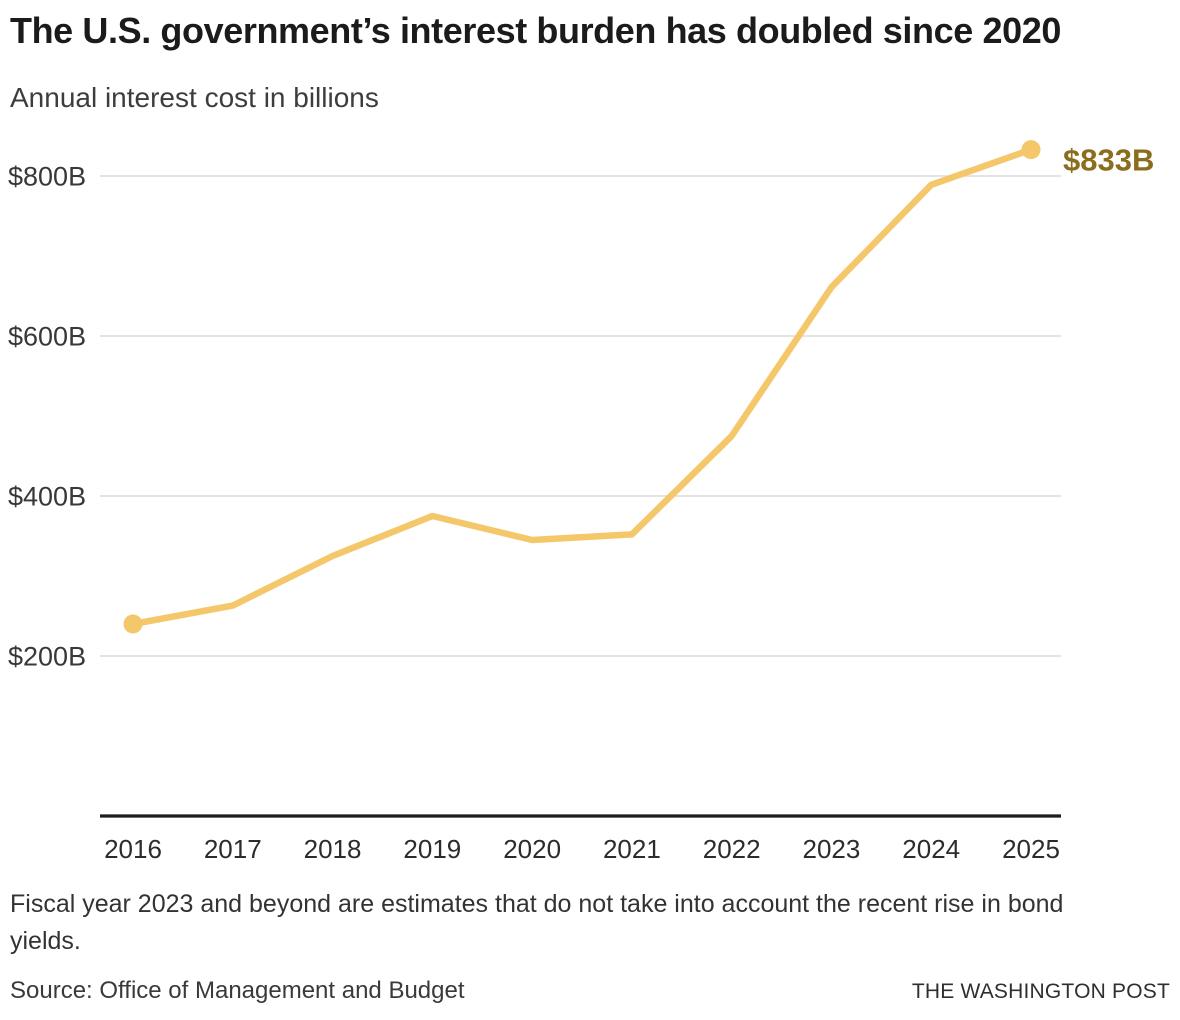 The height and width of the screenshot is (1020, 1180). What do you see at coordinates (333, 849) in the screenshot?
I see `x-axis-tick-label: 2018` at bounding box center [333, 849].